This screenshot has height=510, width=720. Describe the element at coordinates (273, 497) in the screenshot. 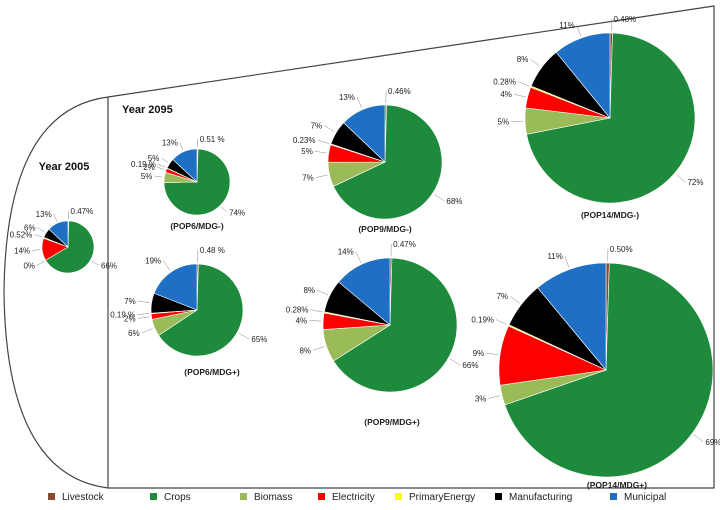

I see `legend-label: Biomass` at that location.